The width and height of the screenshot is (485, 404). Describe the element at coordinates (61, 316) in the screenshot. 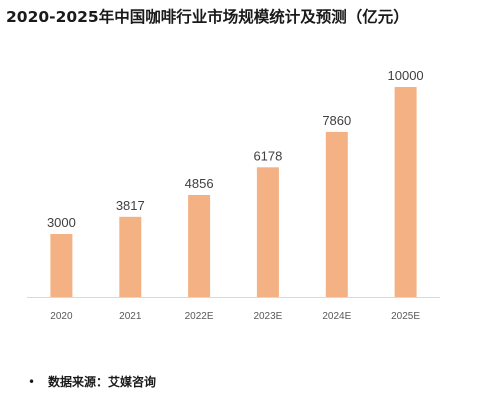

I see `x-tick-label-2020: 2020` at that location.